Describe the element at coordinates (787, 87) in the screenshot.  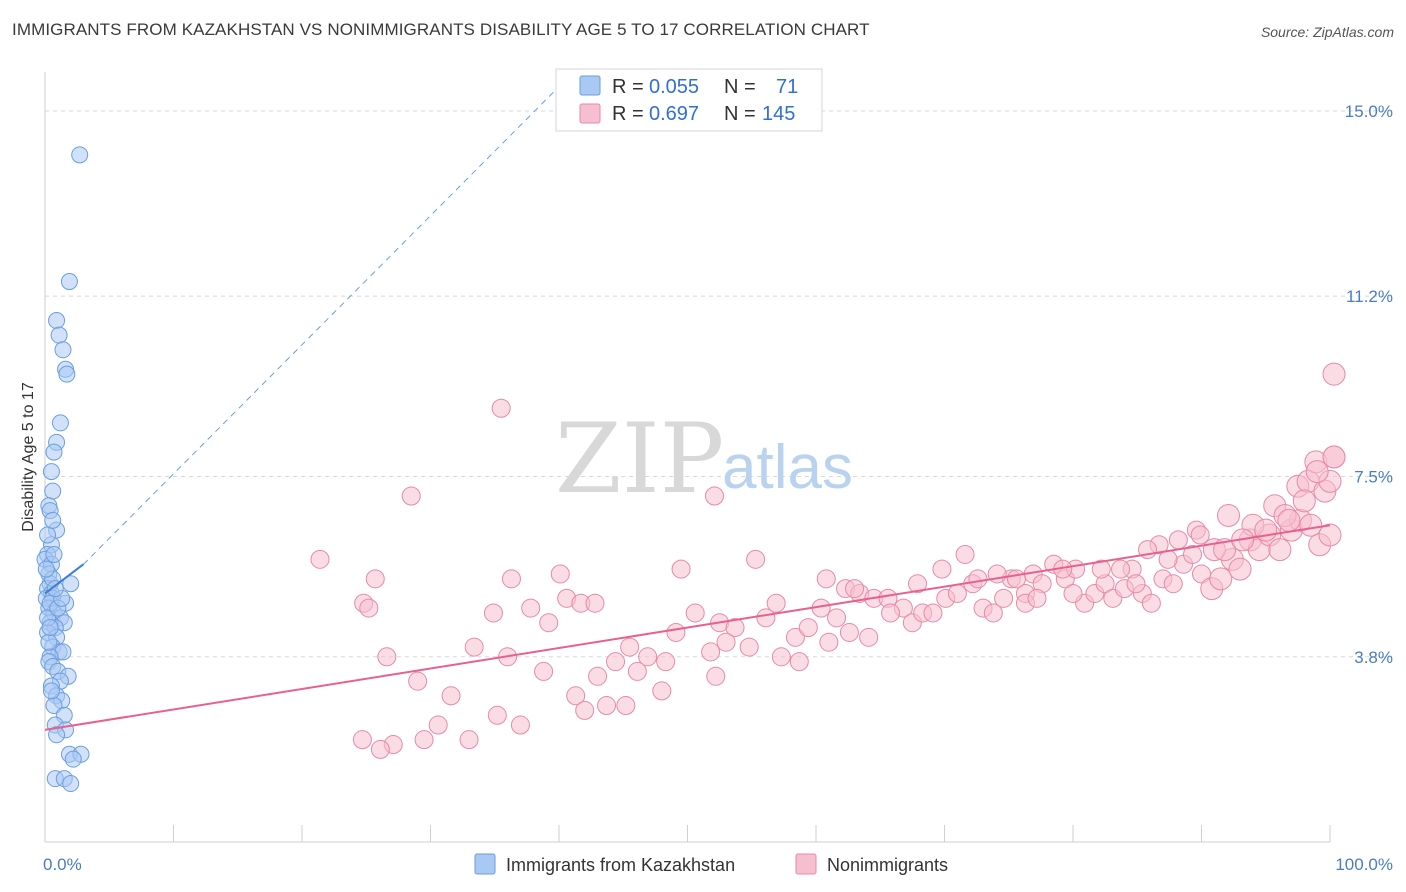
I see `legend-n-value-1: 71` at that location.